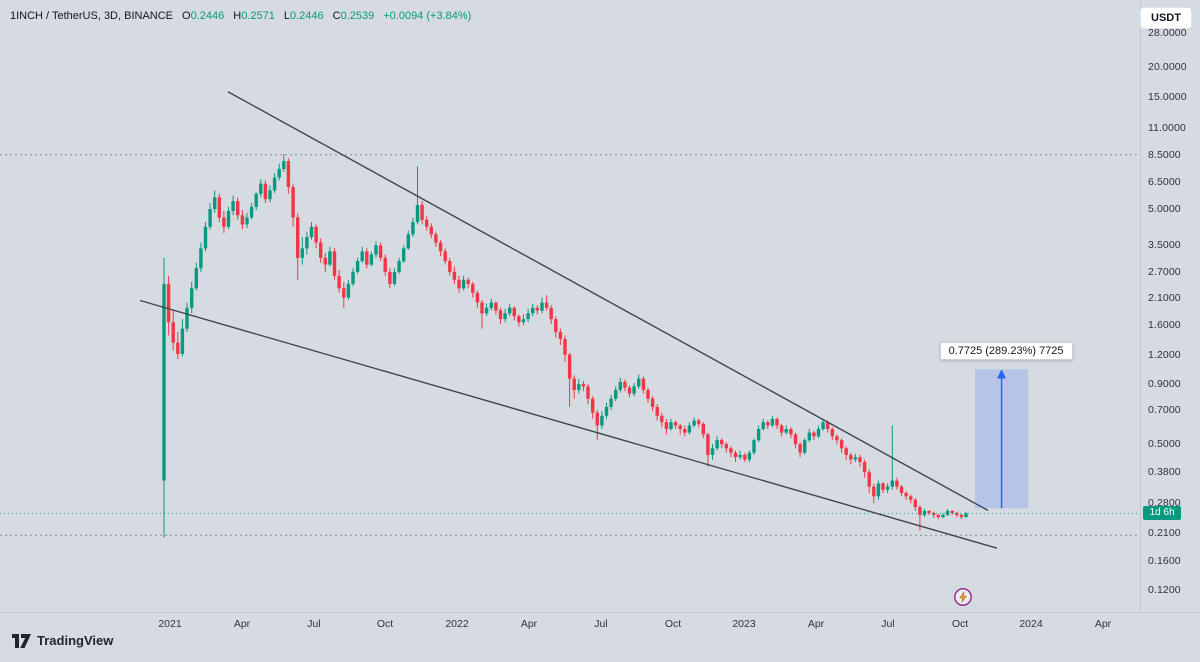 The height and width of the screenshot is (662, 1200). Describe the element at coordinates (1002, 374) in the screenshot. I see `price-range-arrow-head` at that location.